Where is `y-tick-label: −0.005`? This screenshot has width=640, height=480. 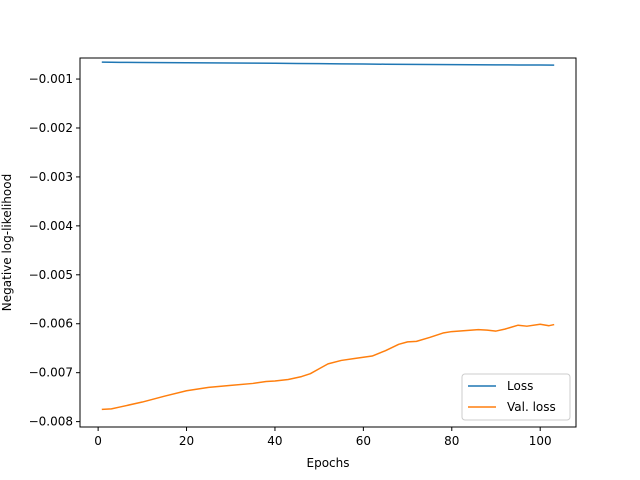 y-tick-label: −0.005 is located at coordinates (51, 275).